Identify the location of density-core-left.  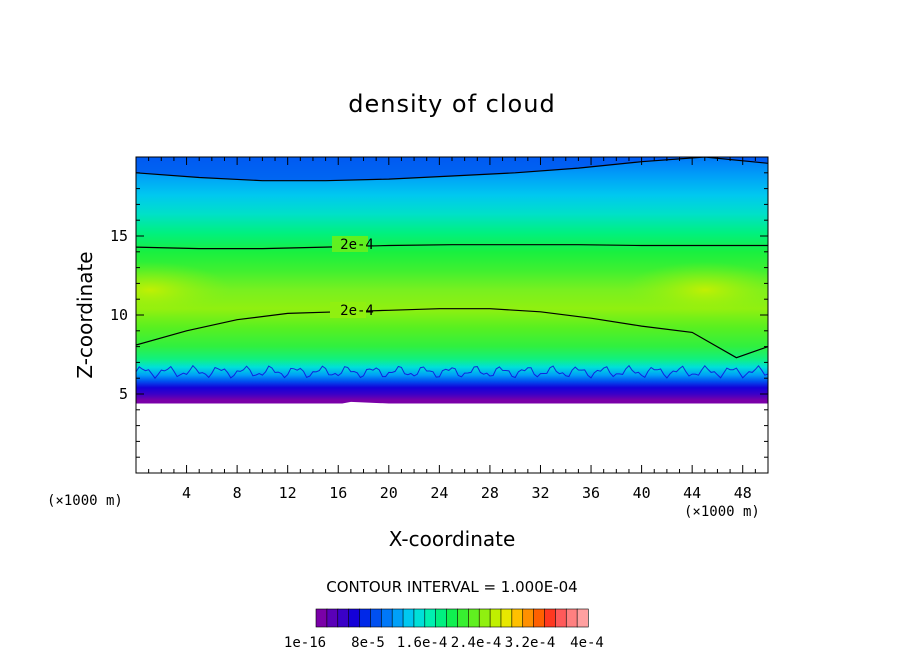
(183, 290).